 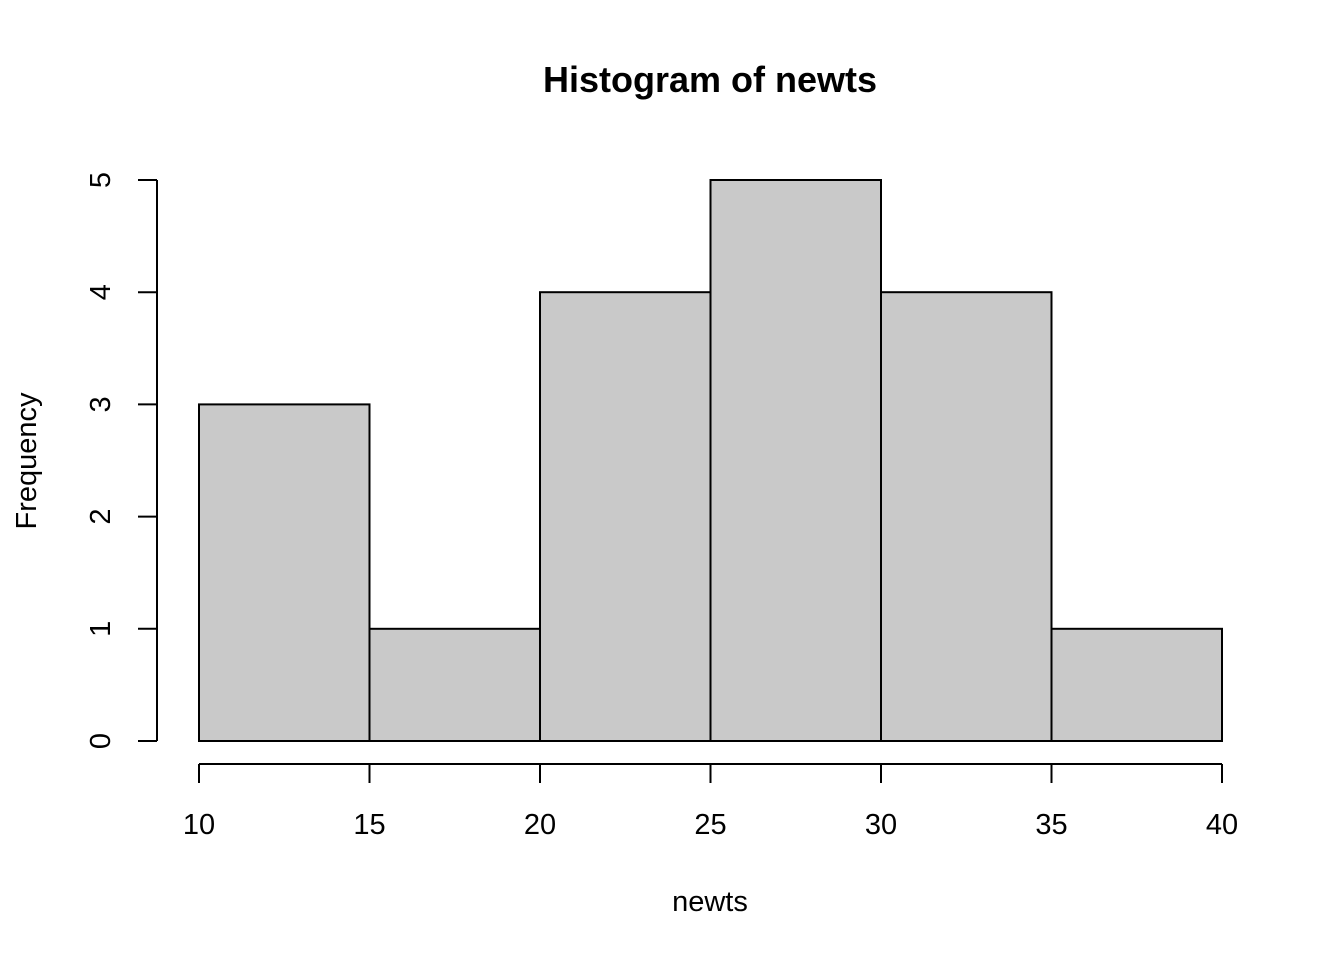 I want to click on x-tick-label-25: 25, so click(x=710, y=825).